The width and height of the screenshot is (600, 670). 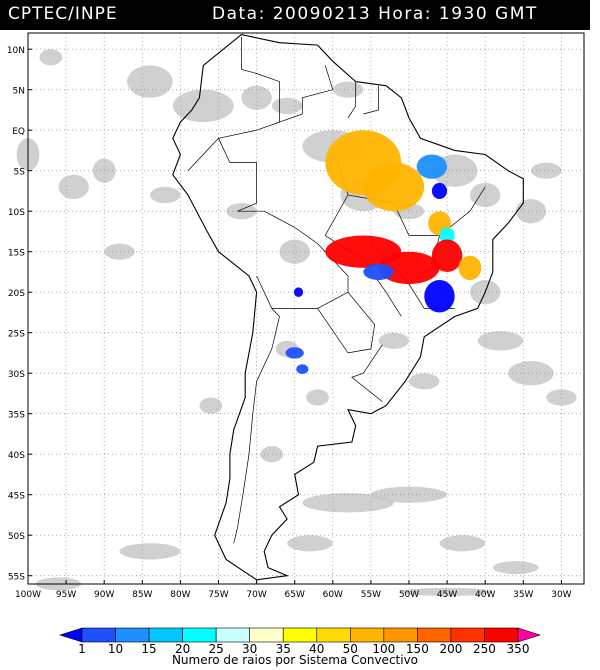 What do you see at coordinates (383, 649) in the screenshot?
I see `colorbar-tick-label: 100` at bounding box center [383, 649].